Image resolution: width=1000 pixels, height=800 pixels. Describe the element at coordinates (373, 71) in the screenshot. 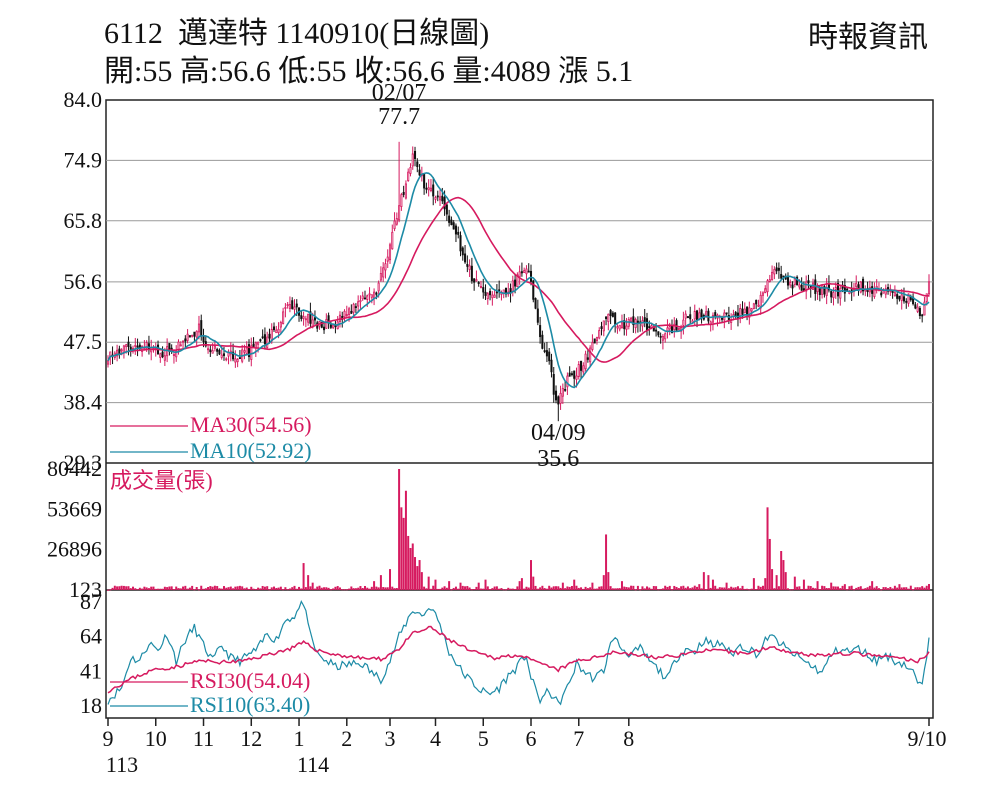

I see `close-label: 收:` at that location.